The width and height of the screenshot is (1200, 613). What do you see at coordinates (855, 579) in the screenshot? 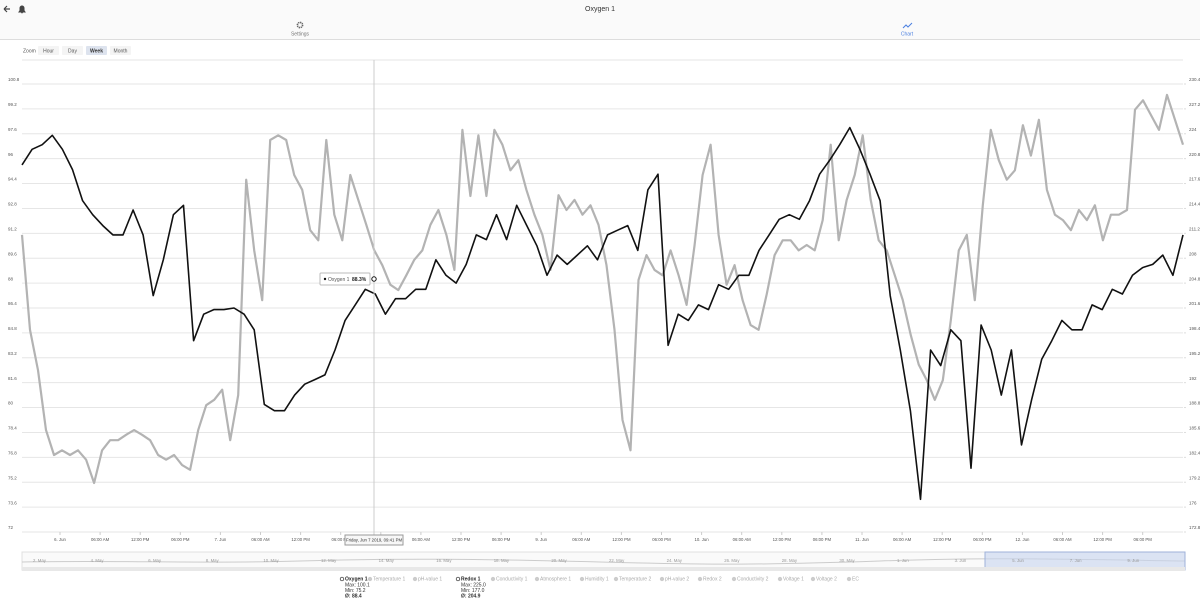
I see `legend-label: EC` at bounding box center [855, 579].